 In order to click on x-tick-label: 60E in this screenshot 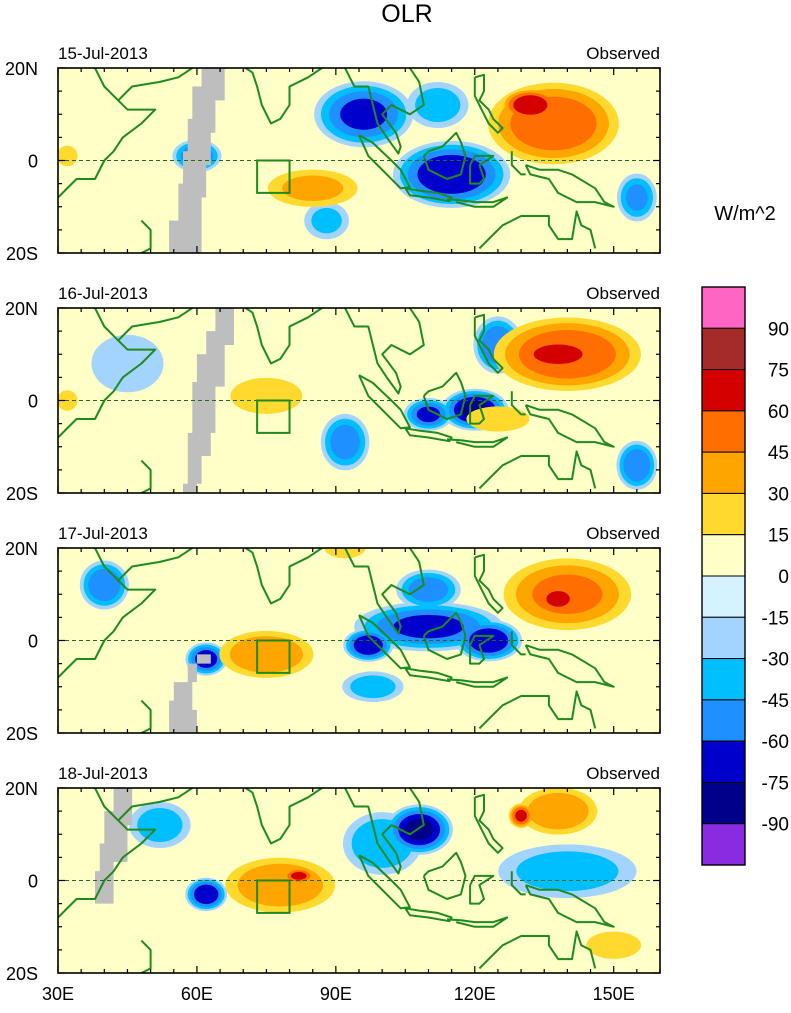, I will do `click(197, 994)`.